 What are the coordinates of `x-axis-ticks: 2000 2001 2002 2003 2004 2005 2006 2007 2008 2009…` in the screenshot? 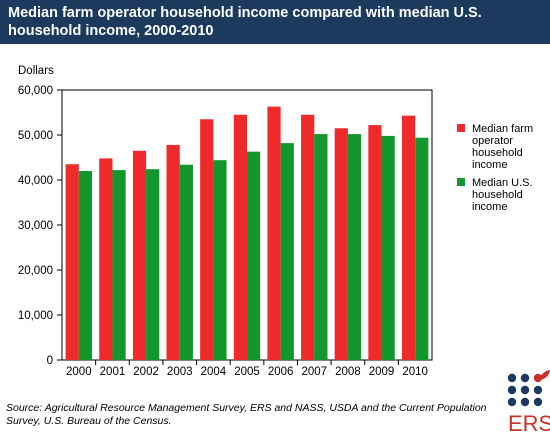 It's located at (247, 369).